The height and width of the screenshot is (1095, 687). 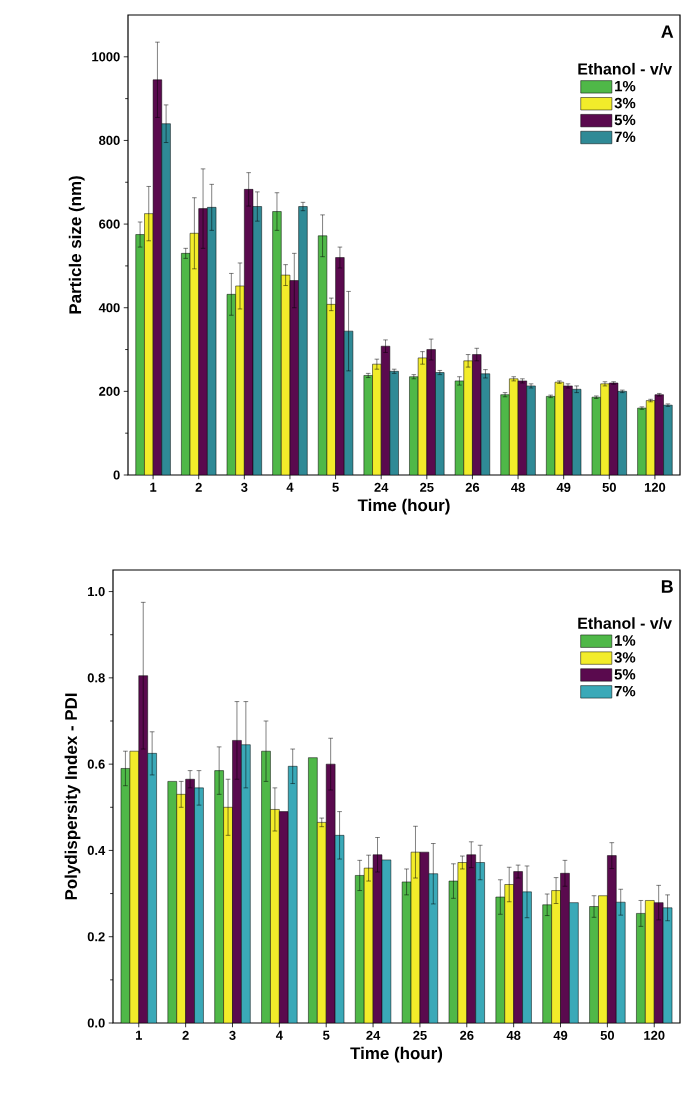 What do you see at coordinates (72, 796) in the screenshot?
I see `y-axis-title: Polydispersity Index - PDI` at bounding box center [72, 796].